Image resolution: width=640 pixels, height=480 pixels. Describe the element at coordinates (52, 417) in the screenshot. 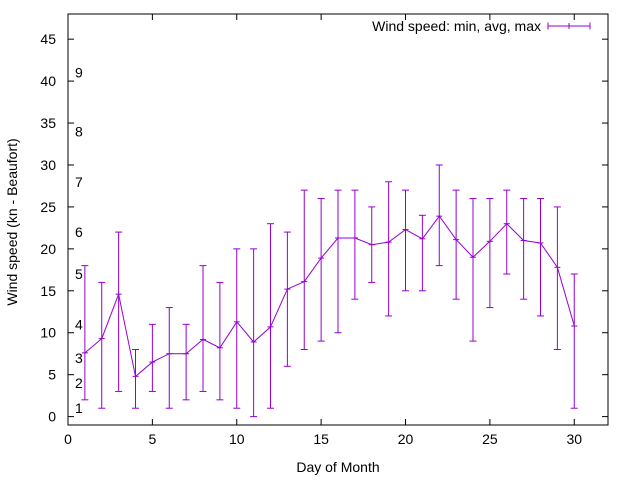

I see `y-tick-label: 0` at that location.